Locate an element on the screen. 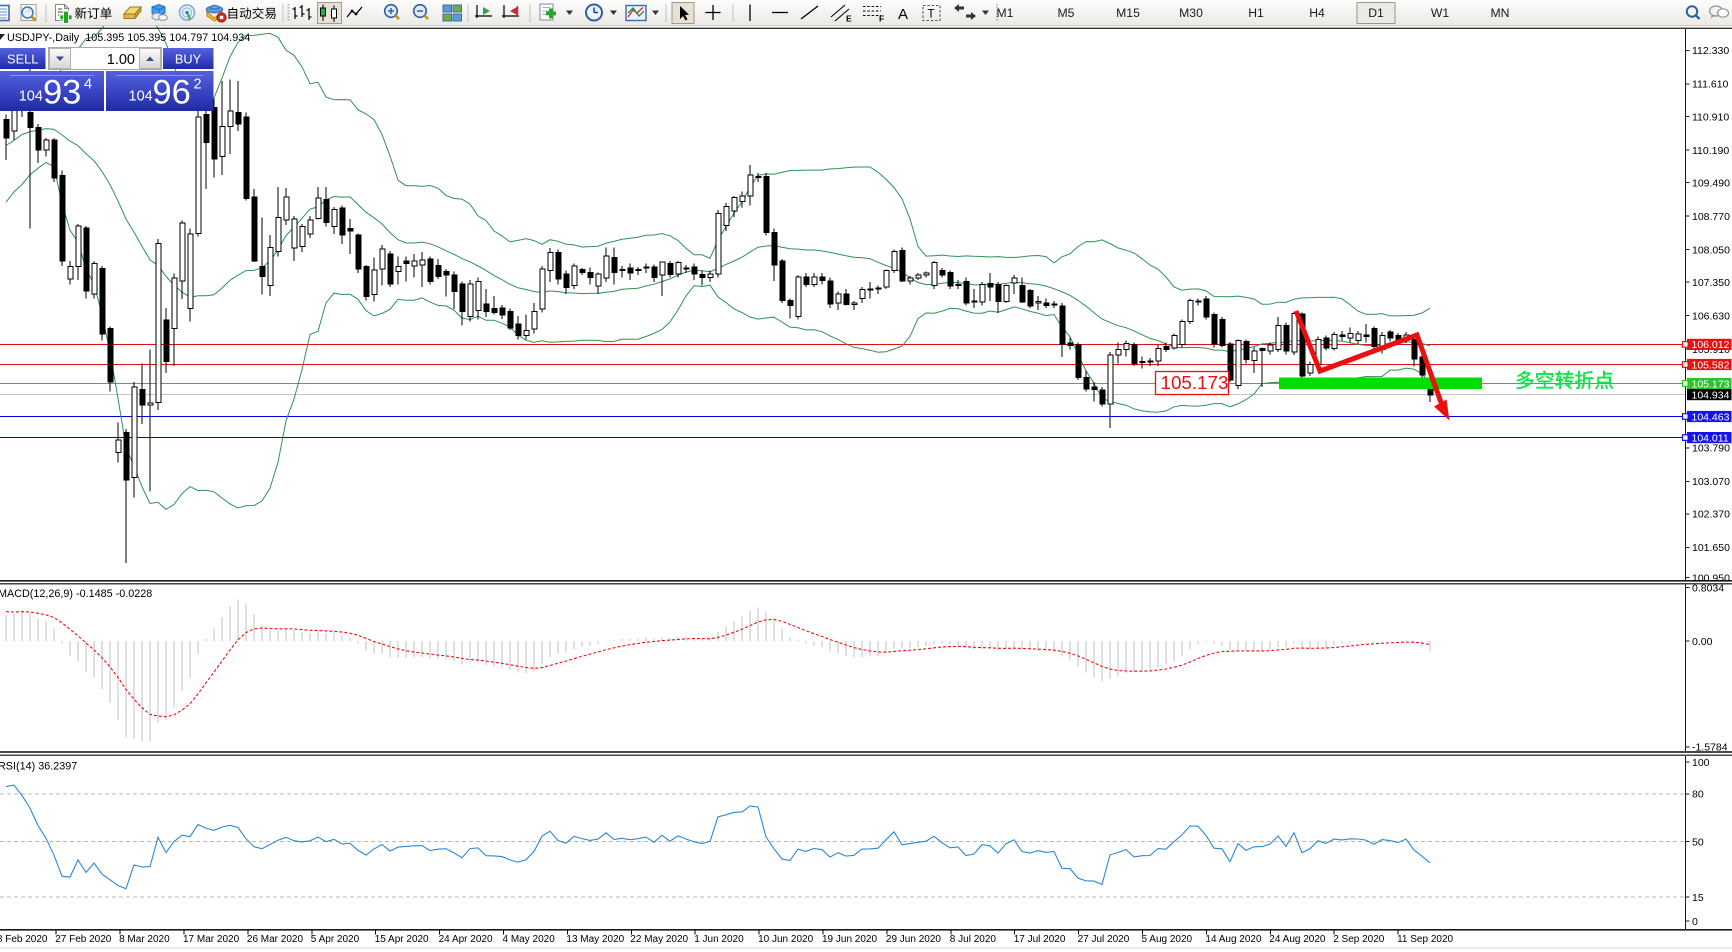 The height and width of the screenshot is (952, 1732). svg-text: 0 is located at coordinates (1695, 922).